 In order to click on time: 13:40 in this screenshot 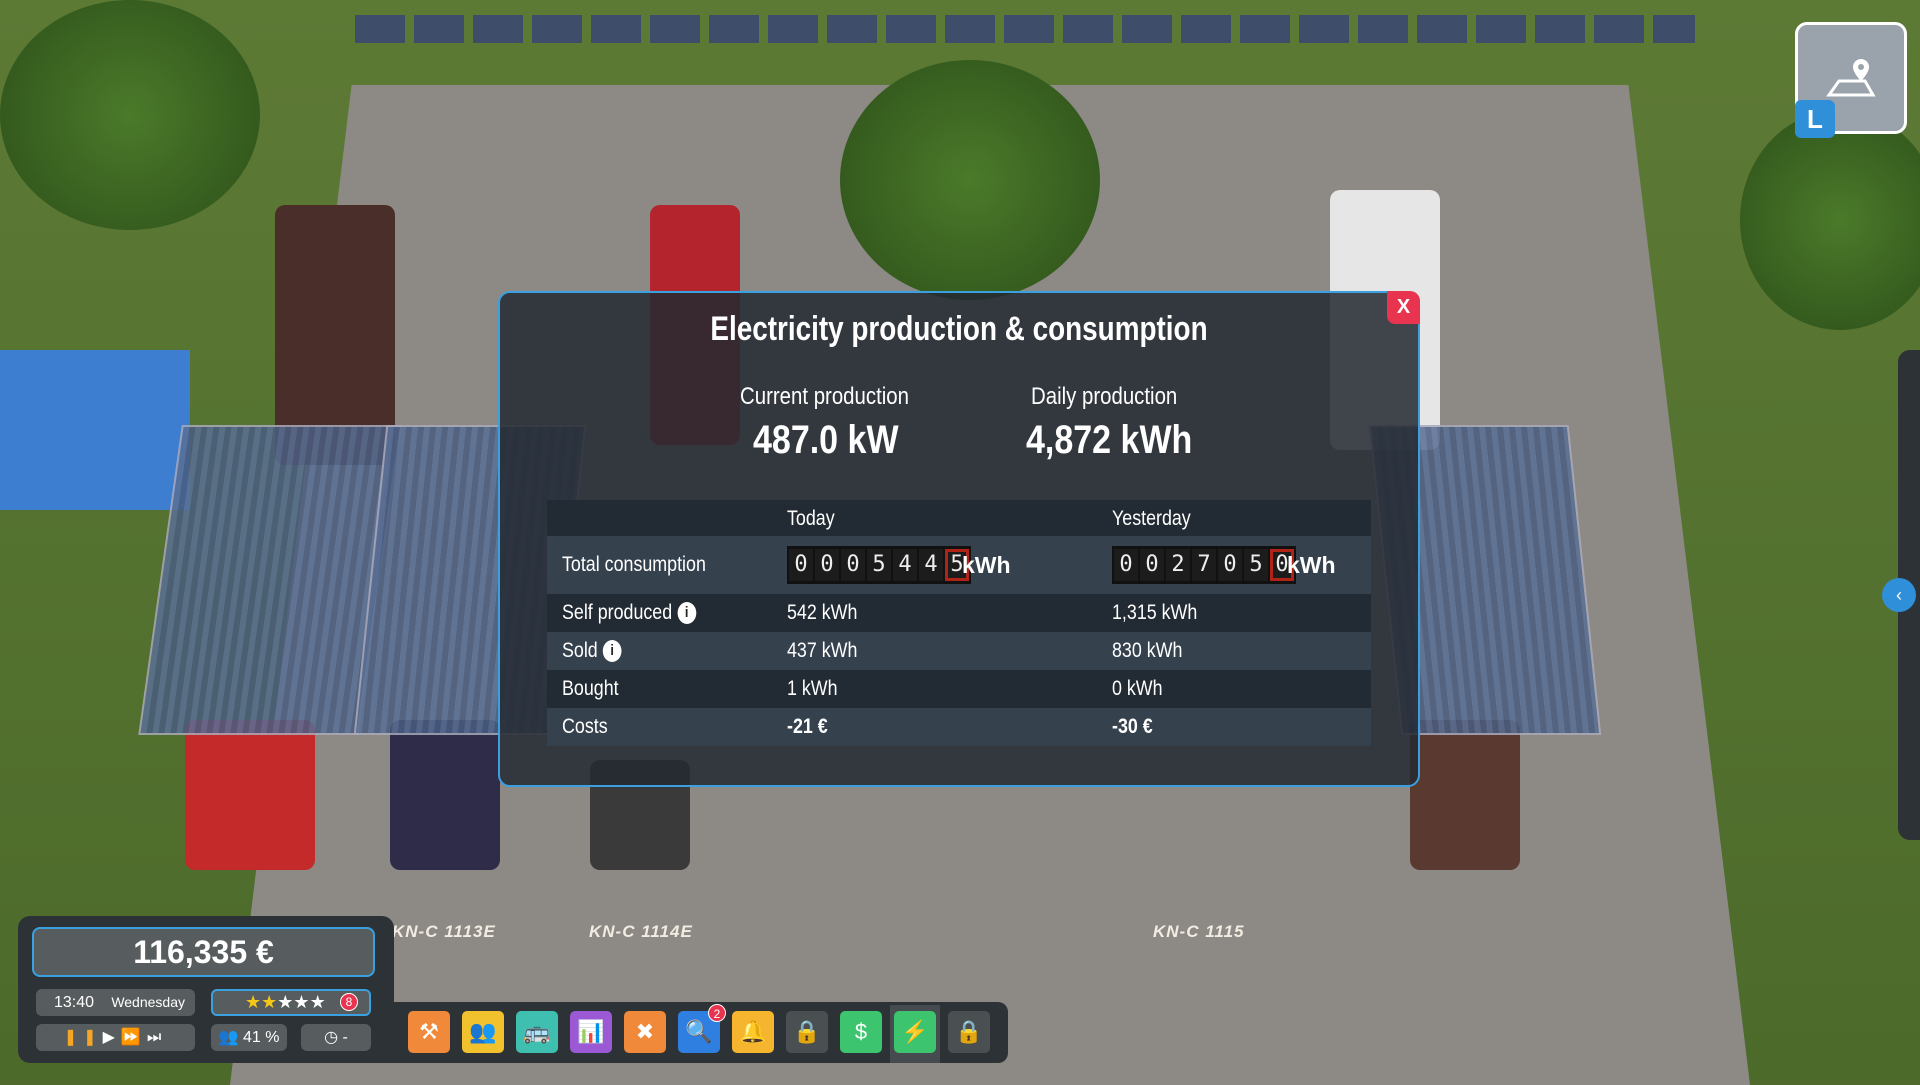, I will do `click(74, 1002)`.